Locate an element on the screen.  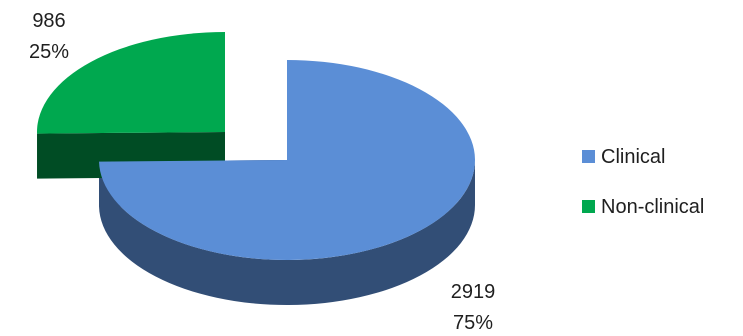
legend-label-non-clinical: Non-clinical is located at coordinates (652, 207).